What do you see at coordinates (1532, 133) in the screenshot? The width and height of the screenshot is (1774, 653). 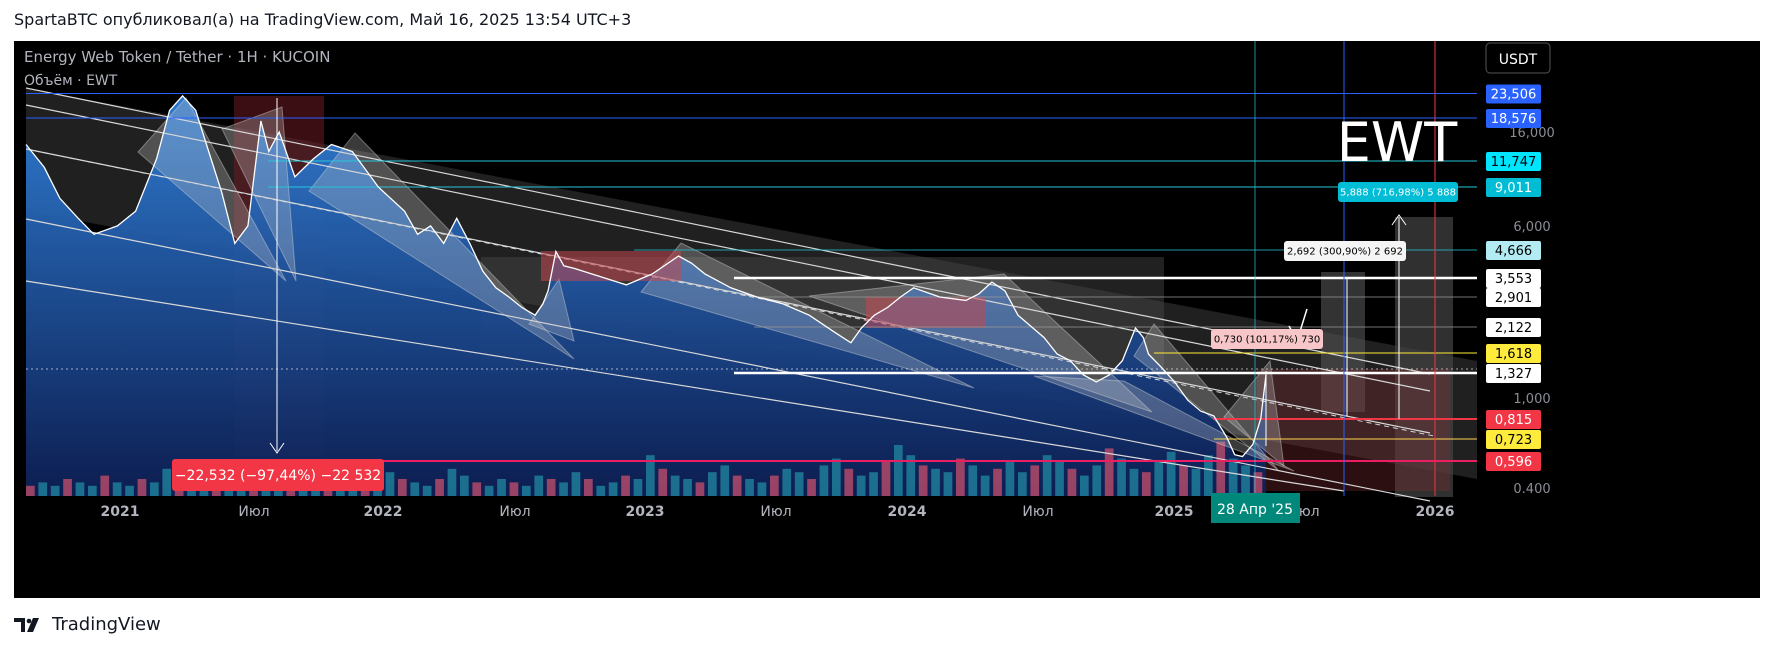 I see `y-tick-label: 16,000` at bounding box center [1532, 133].